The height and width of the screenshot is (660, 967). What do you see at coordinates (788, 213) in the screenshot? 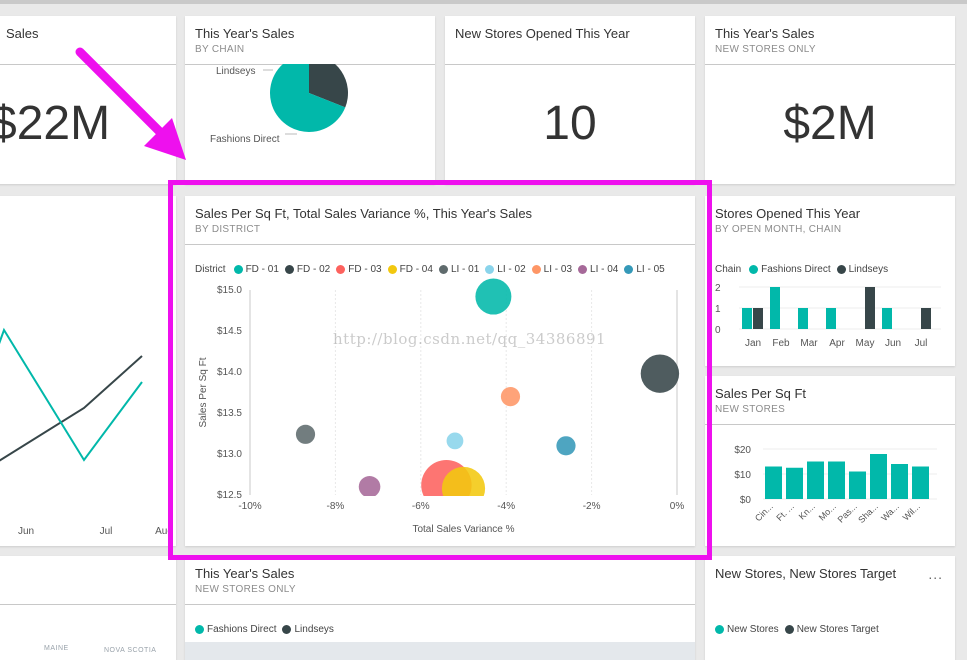
I see `tile-title: Stores Opened This Year` at bounding box center [788, 213].